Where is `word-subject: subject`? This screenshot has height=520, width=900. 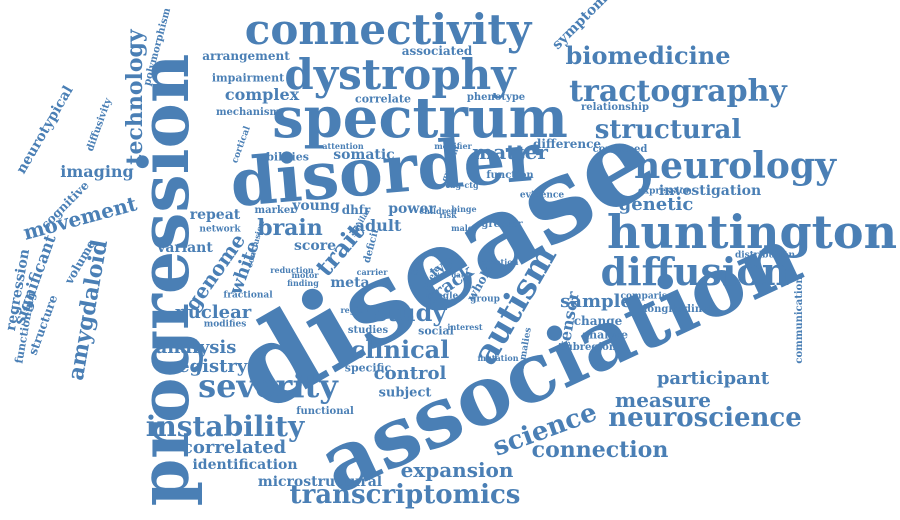 word-subject: subject is located at coordinates (405, 393).